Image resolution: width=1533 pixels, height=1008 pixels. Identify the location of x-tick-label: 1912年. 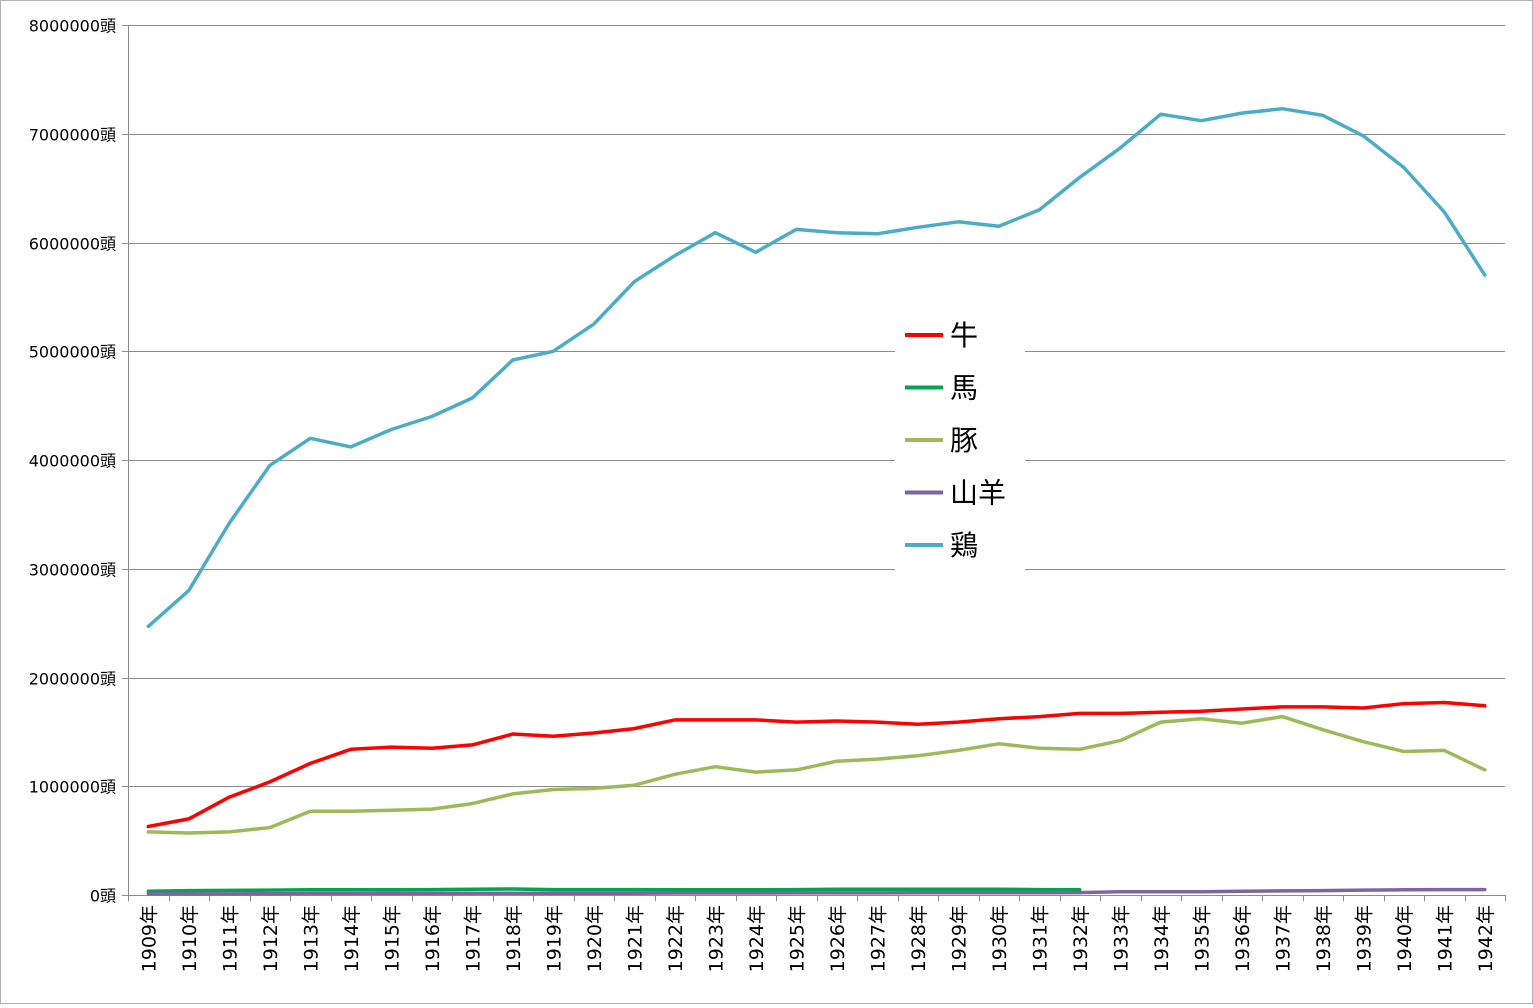
(271, 938).